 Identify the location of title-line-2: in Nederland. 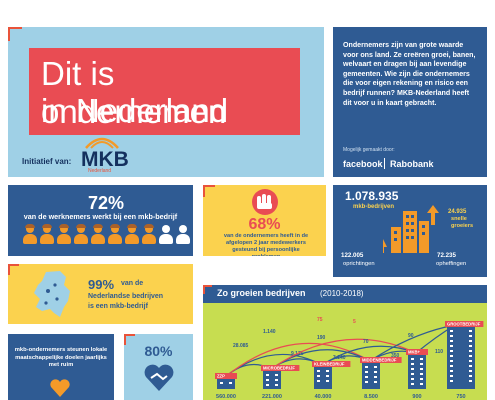
(135, 110).